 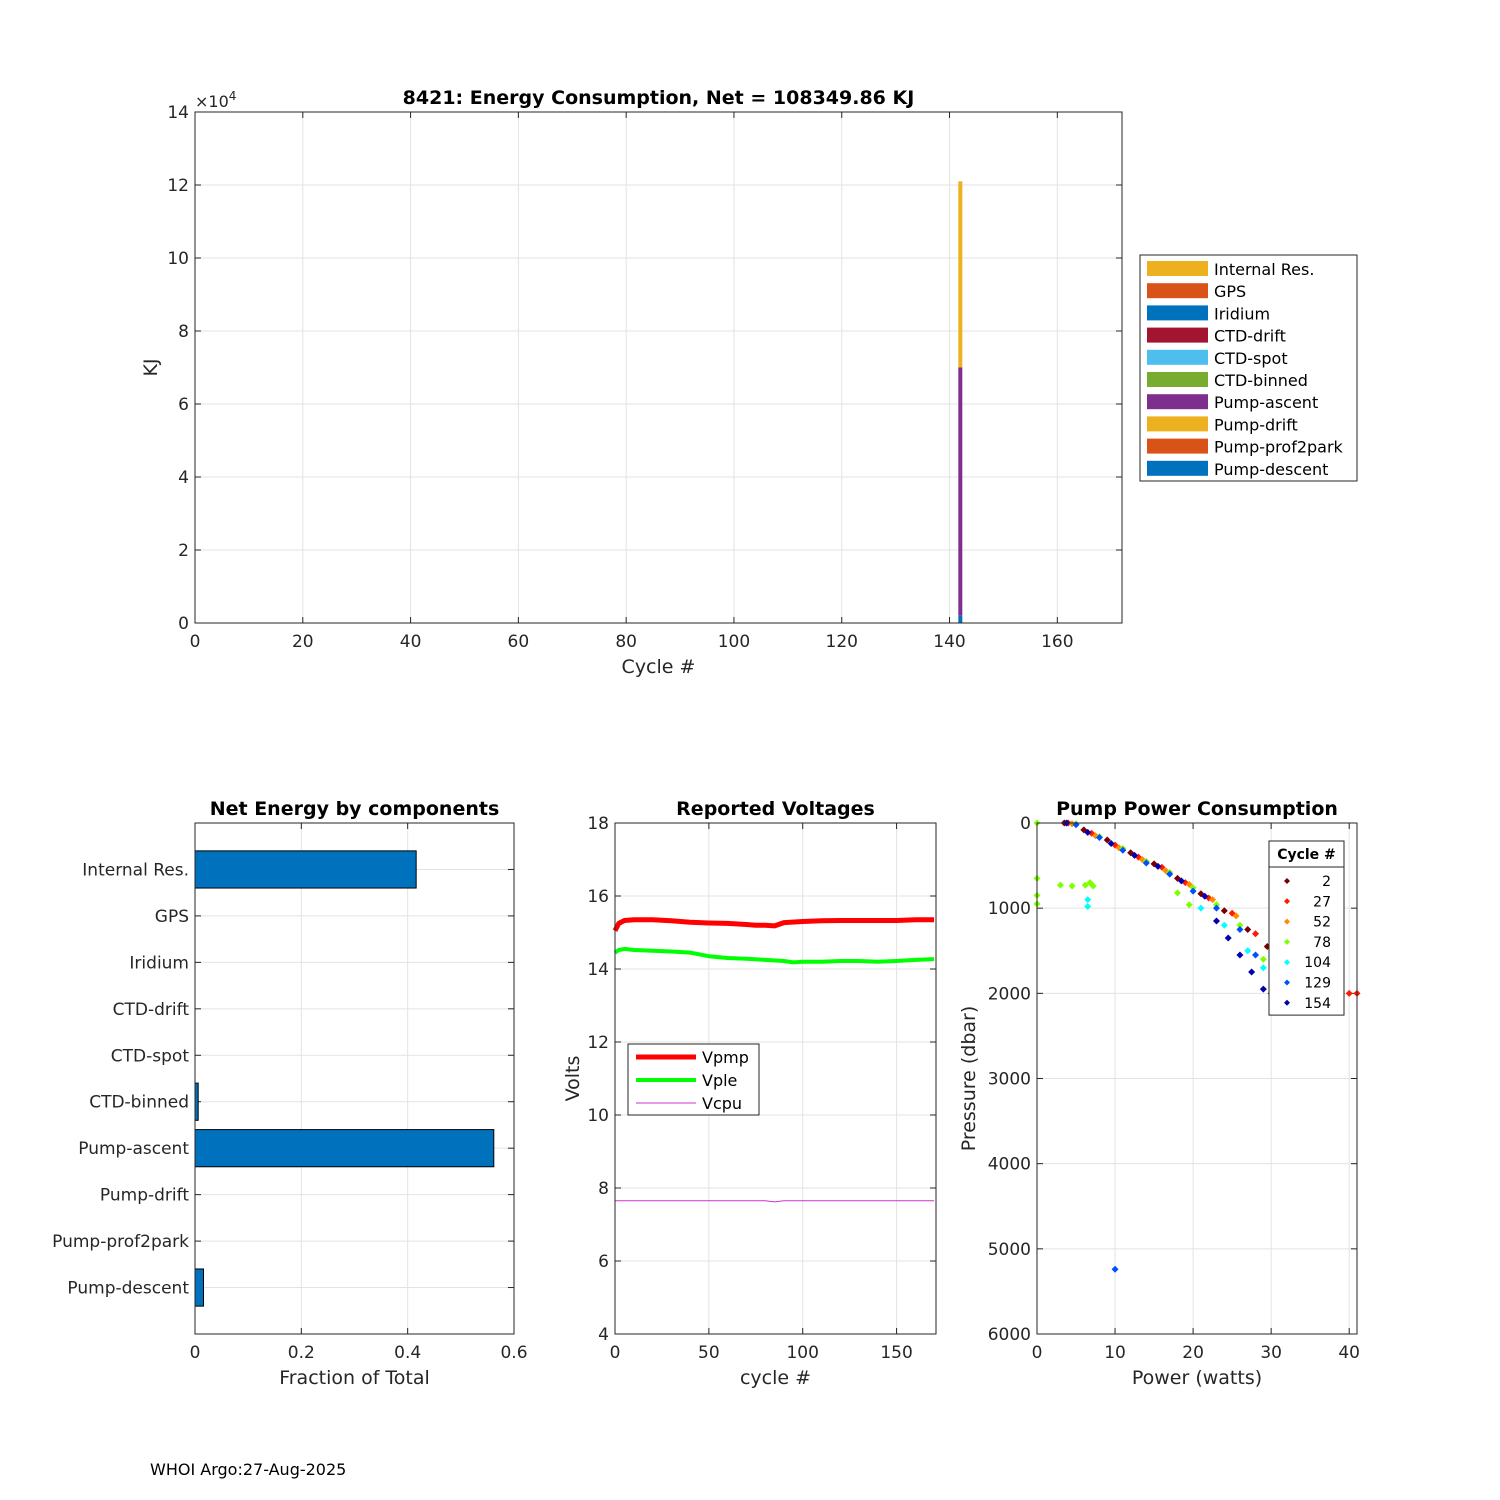 I want to click on y-tick-label: Iridium, so click(x=159, y=963).